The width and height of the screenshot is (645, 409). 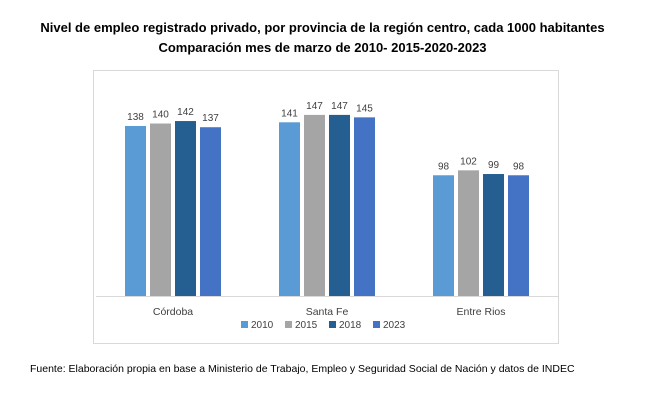 What do you see at coordinates (185, 112) in the screenshot?
I see `data-label: 142` at bounding box center [185, 112].